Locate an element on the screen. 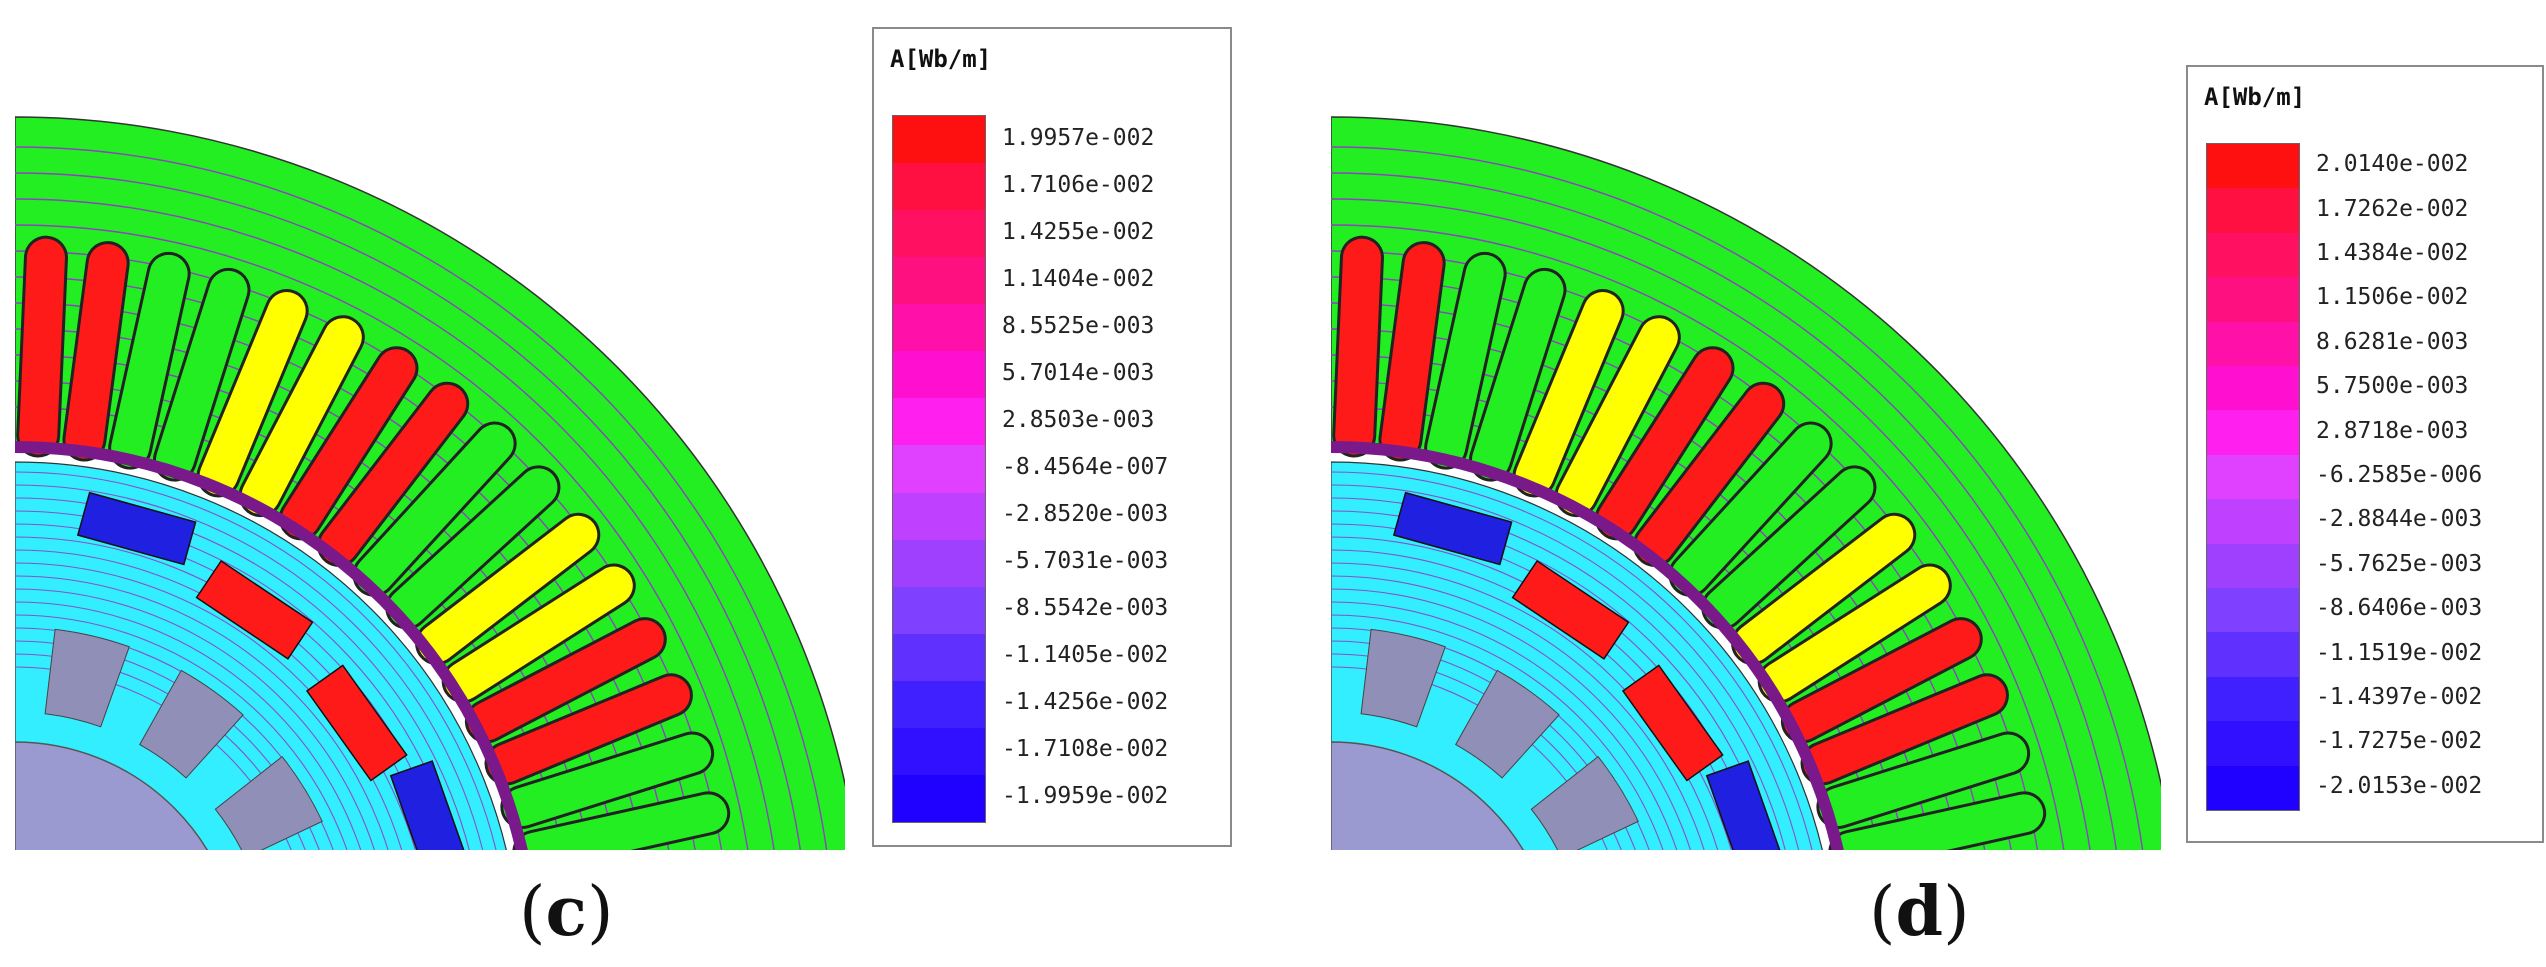 The height and width of the screenshot is (967, 2546). shaft is located at coordinates (1428, 795).